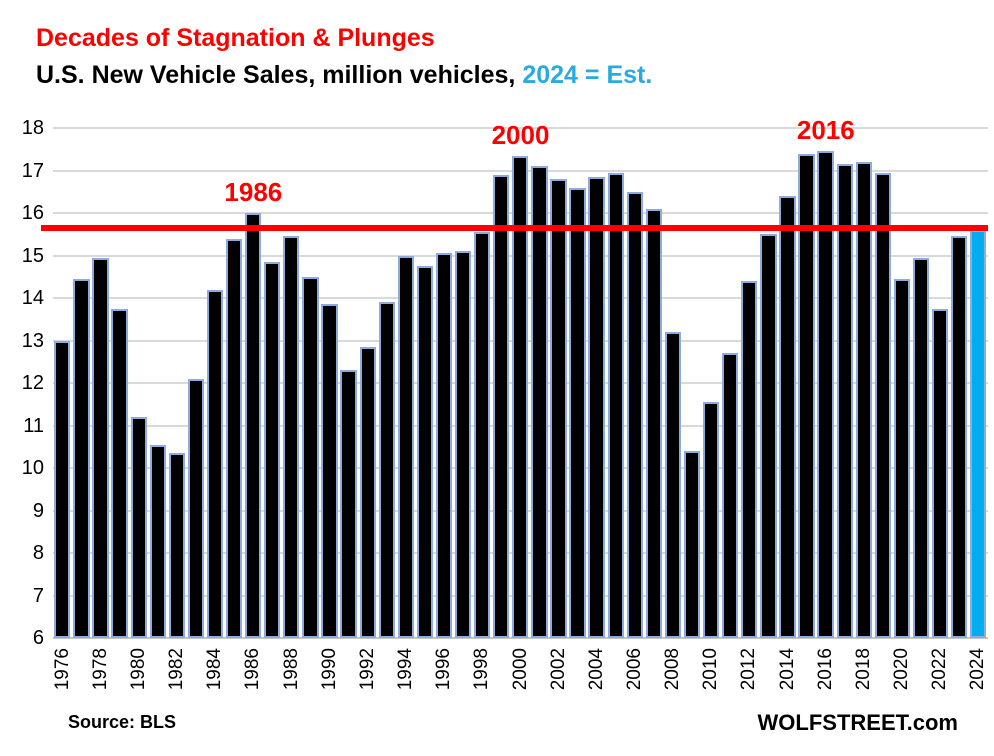 The width and height of the screenshot is (994, 756). I want to click on bar-1997, so click(463, 444).